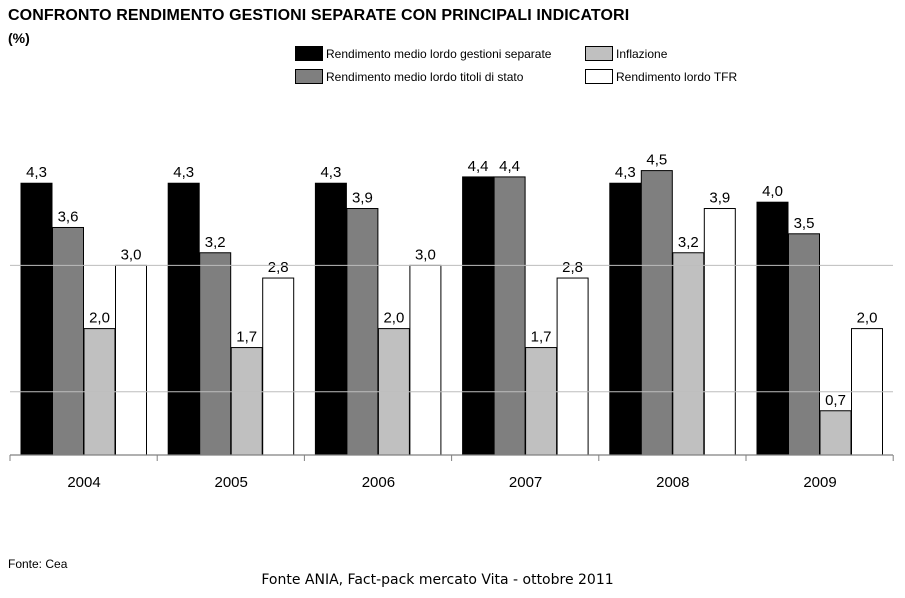 This screenshot has height=598, width=905. Describe the element at coordinates (19, 38) in the screenshot. I see `unit-label: (%)` at that location.